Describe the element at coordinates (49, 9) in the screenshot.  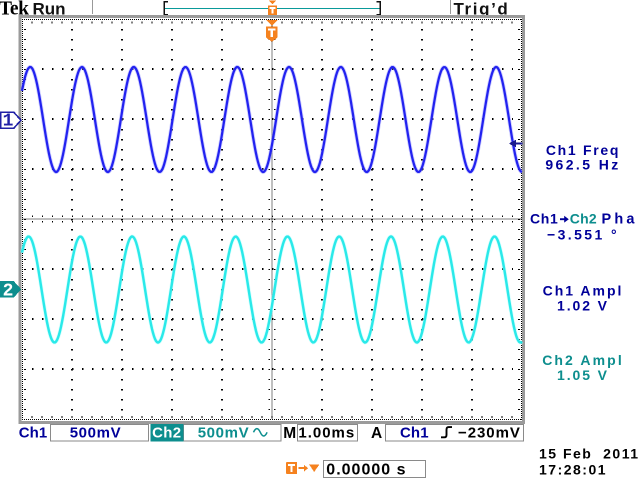
I see `svg-text: Run` at that location.